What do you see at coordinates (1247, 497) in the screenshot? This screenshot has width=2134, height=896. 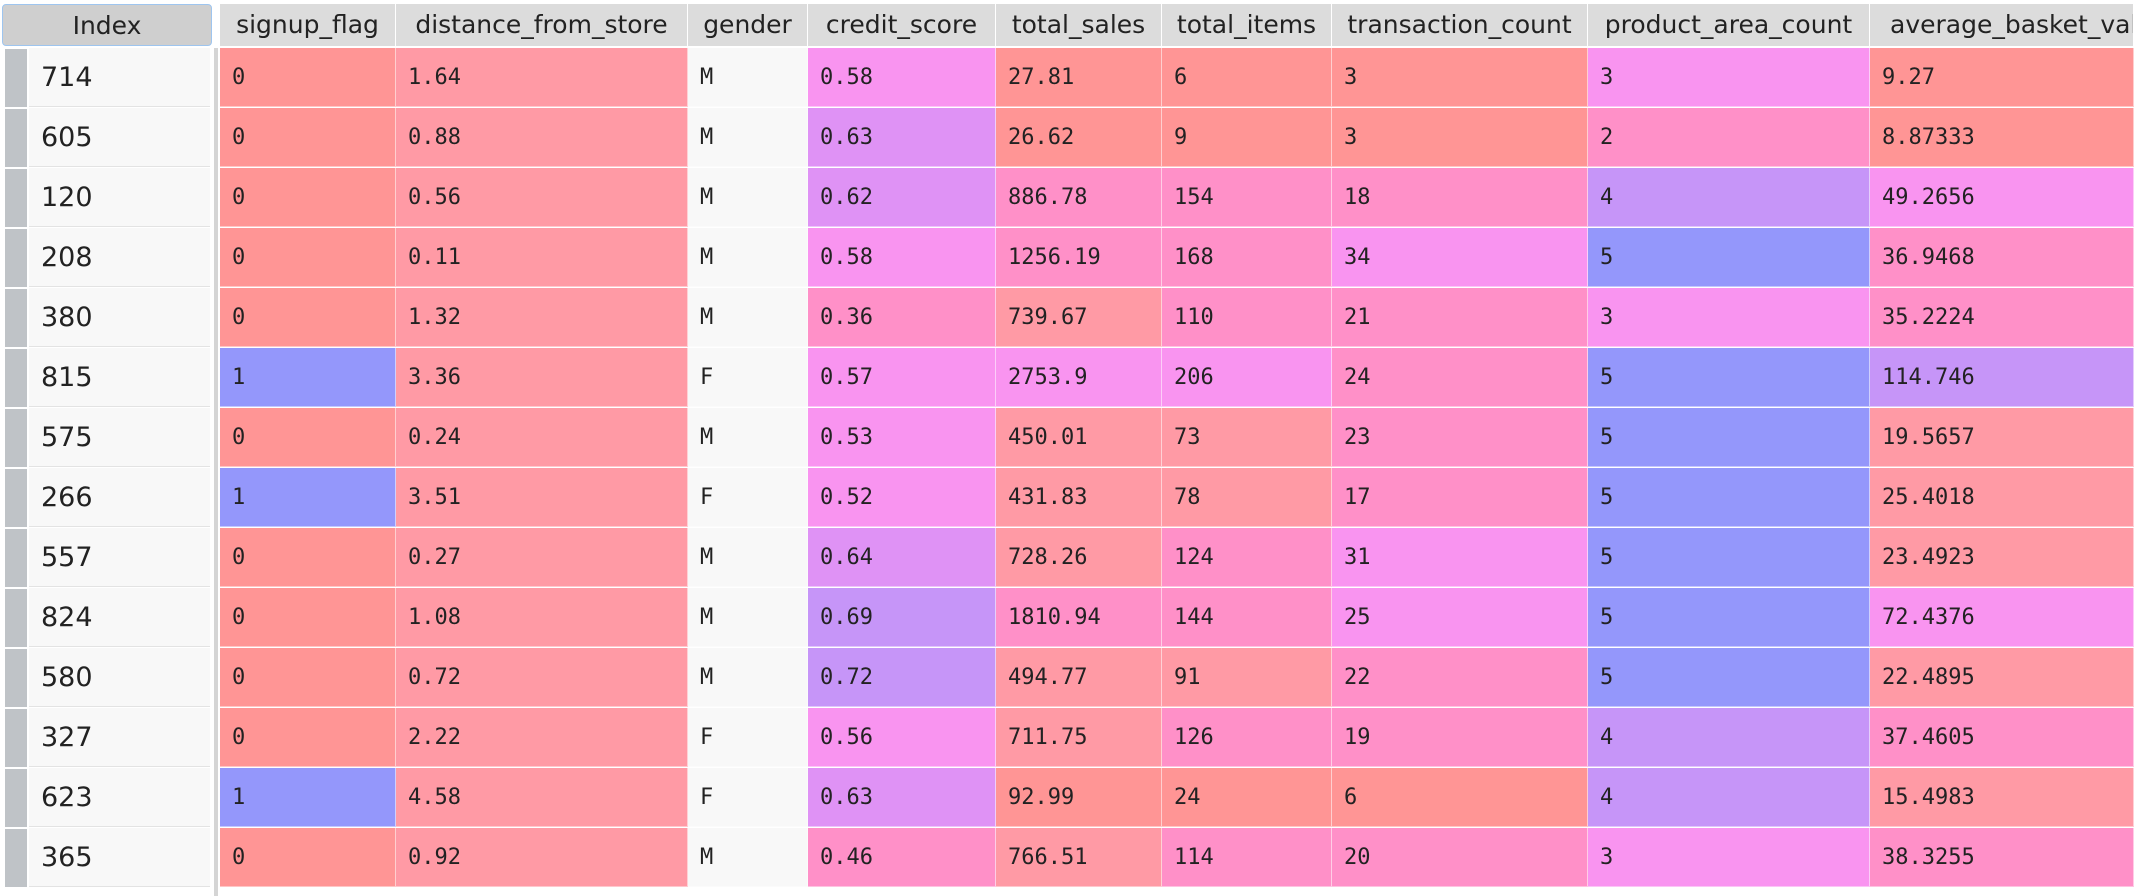 I see `cell-total-items: 78` at bounding box center [1247, 497].